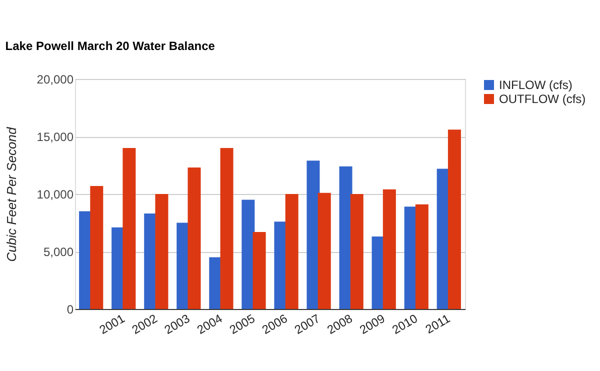  Describe the element at coordinates (405, 324) in the screenshot. I see `x-tick-label: 2010` at that location.